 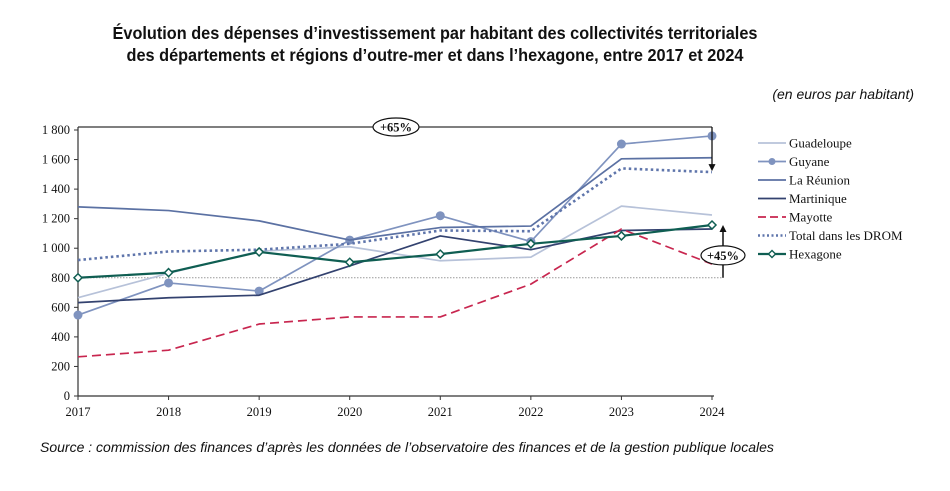 I want to click on legend-label-guyane: Guyane, so click(x=809, y=161).